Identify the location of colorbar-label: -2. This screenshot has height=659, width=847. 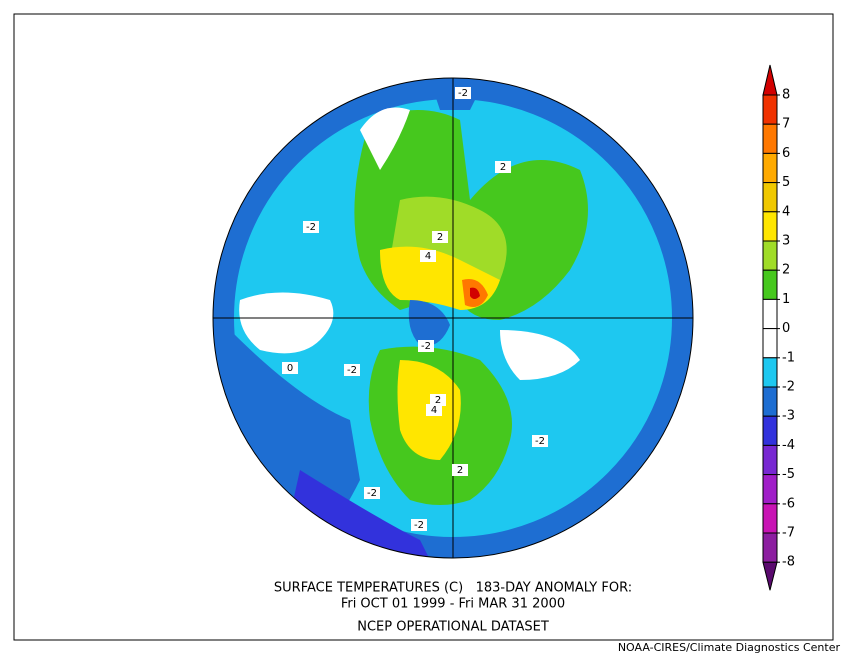
(788, 387).